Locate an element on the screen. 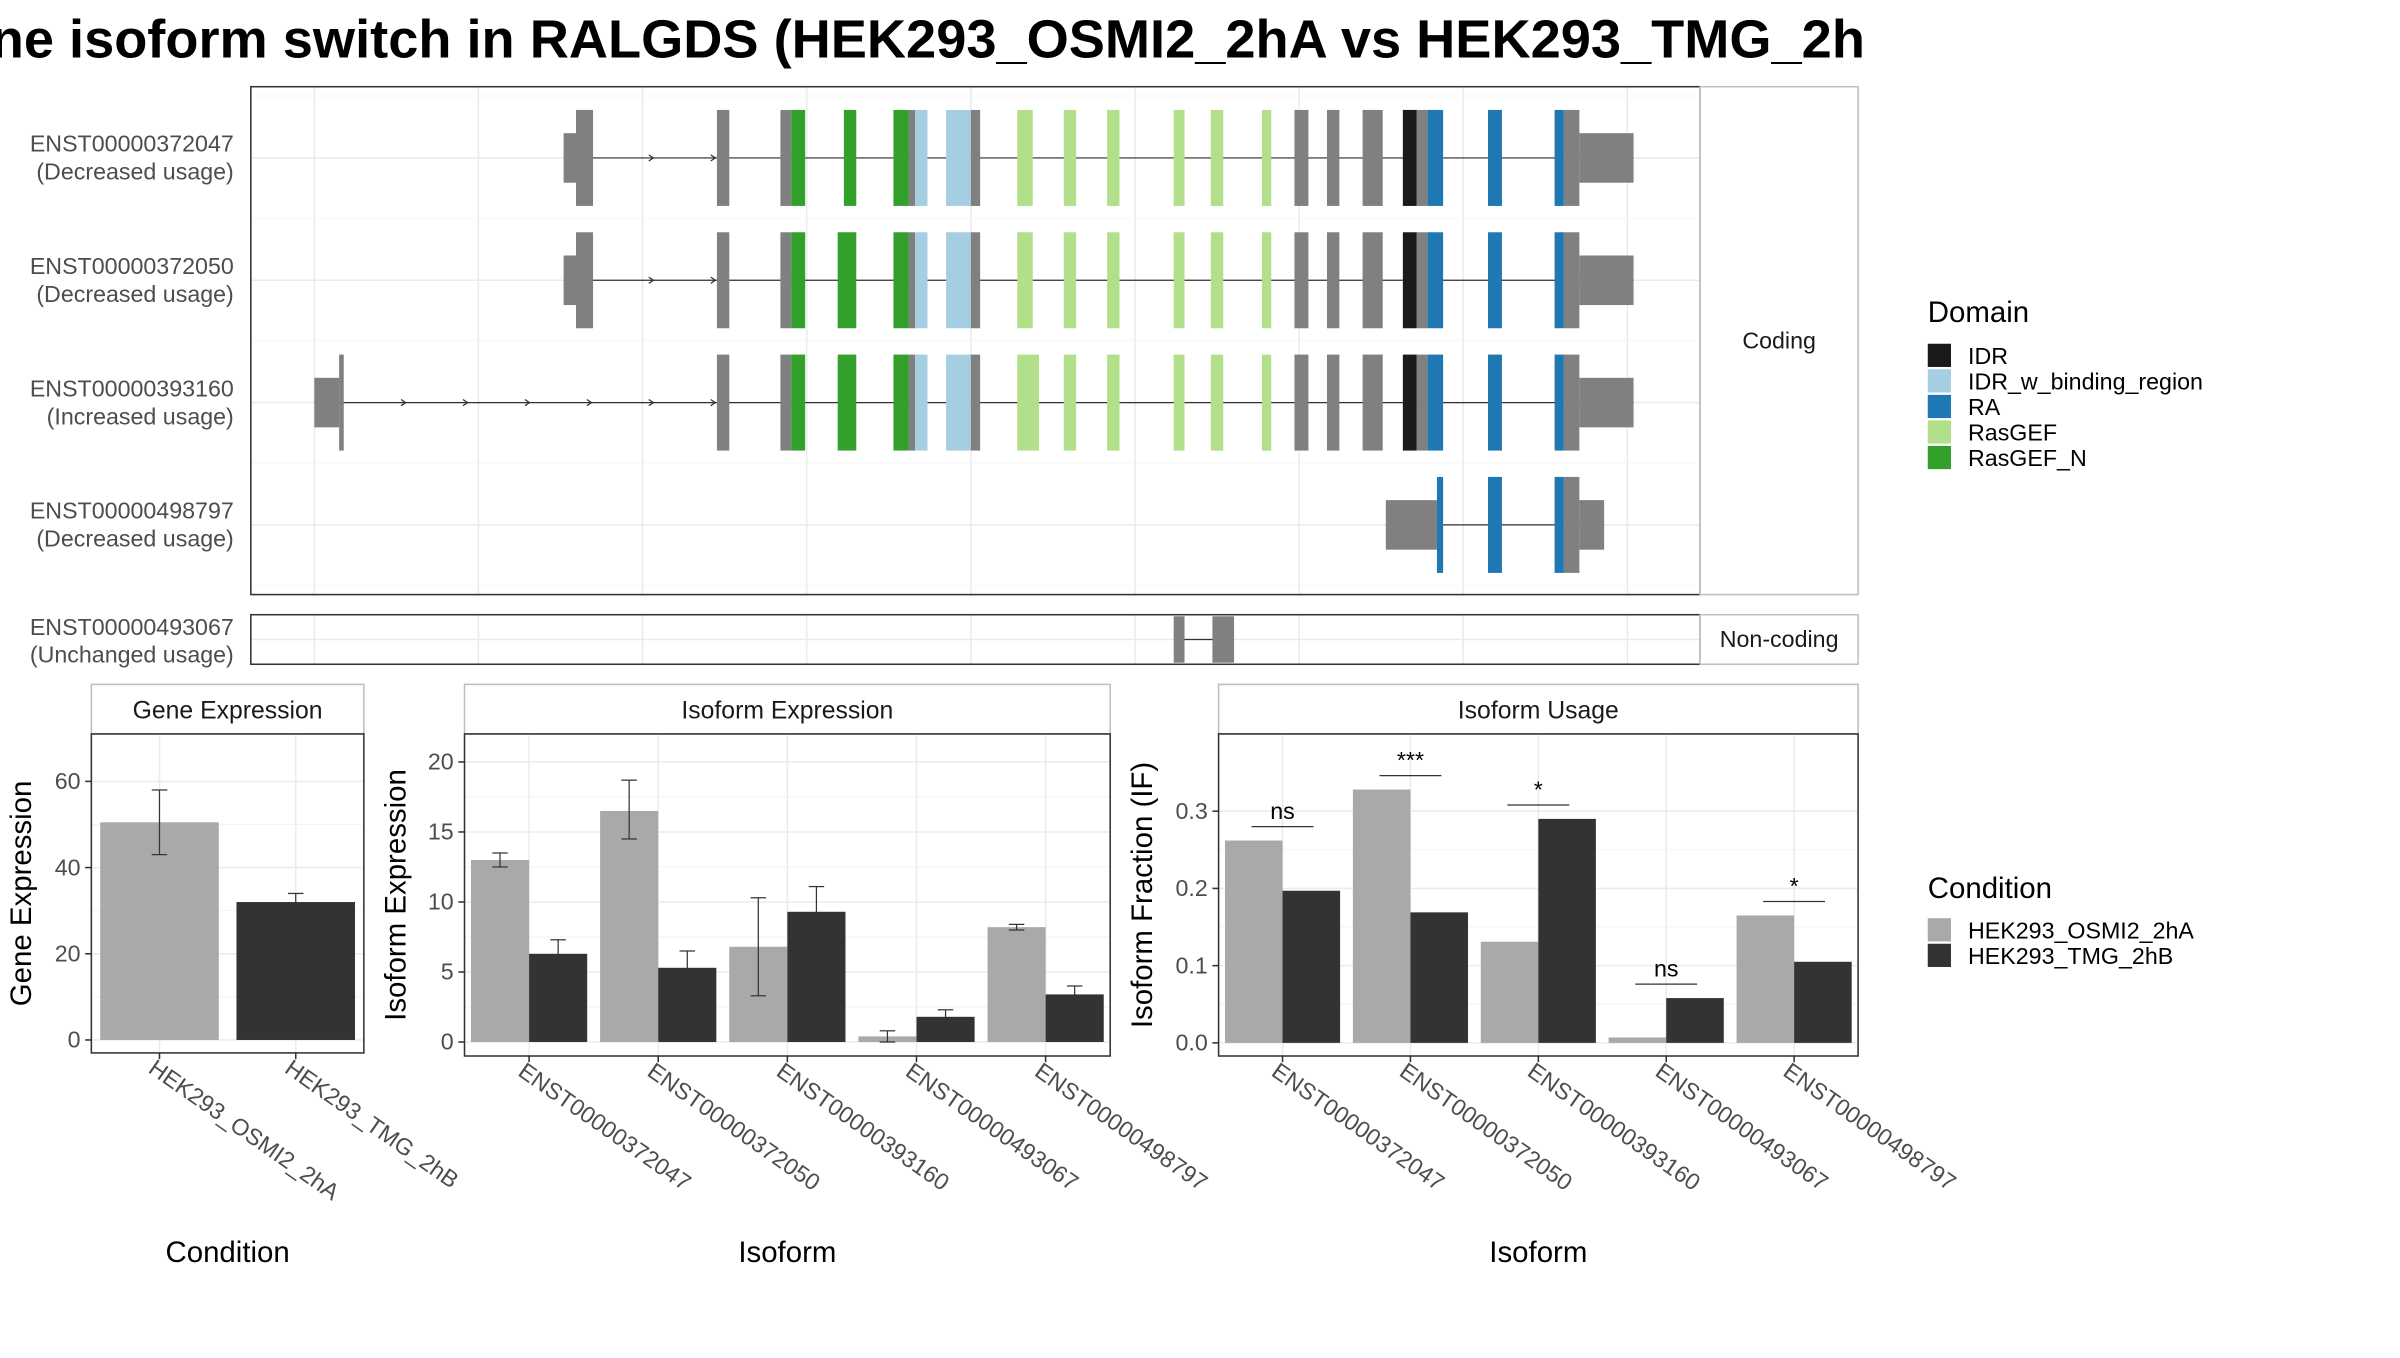 This screenshot has height=1358, width=2400. y-tick-label: 40 is located at coordinates (68, 867).